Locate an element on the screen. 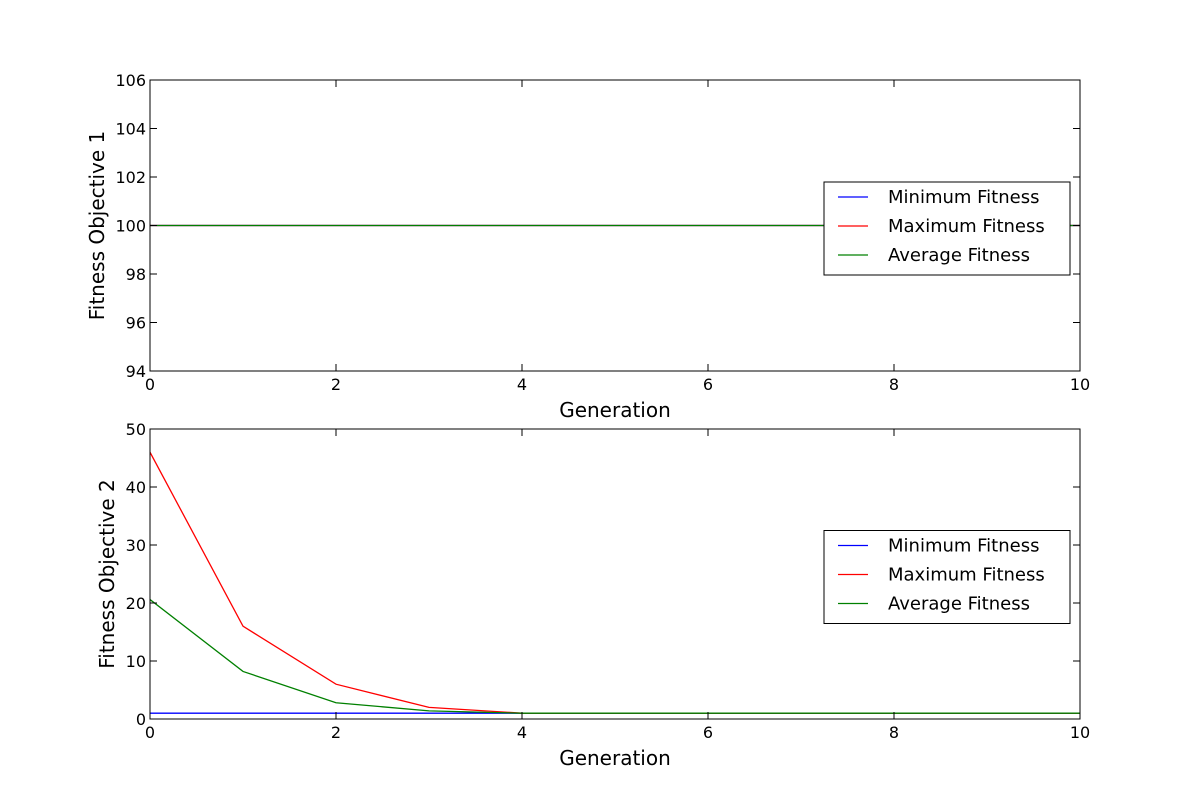  y-tick-label: 20 is located at coordinates (136, 603).